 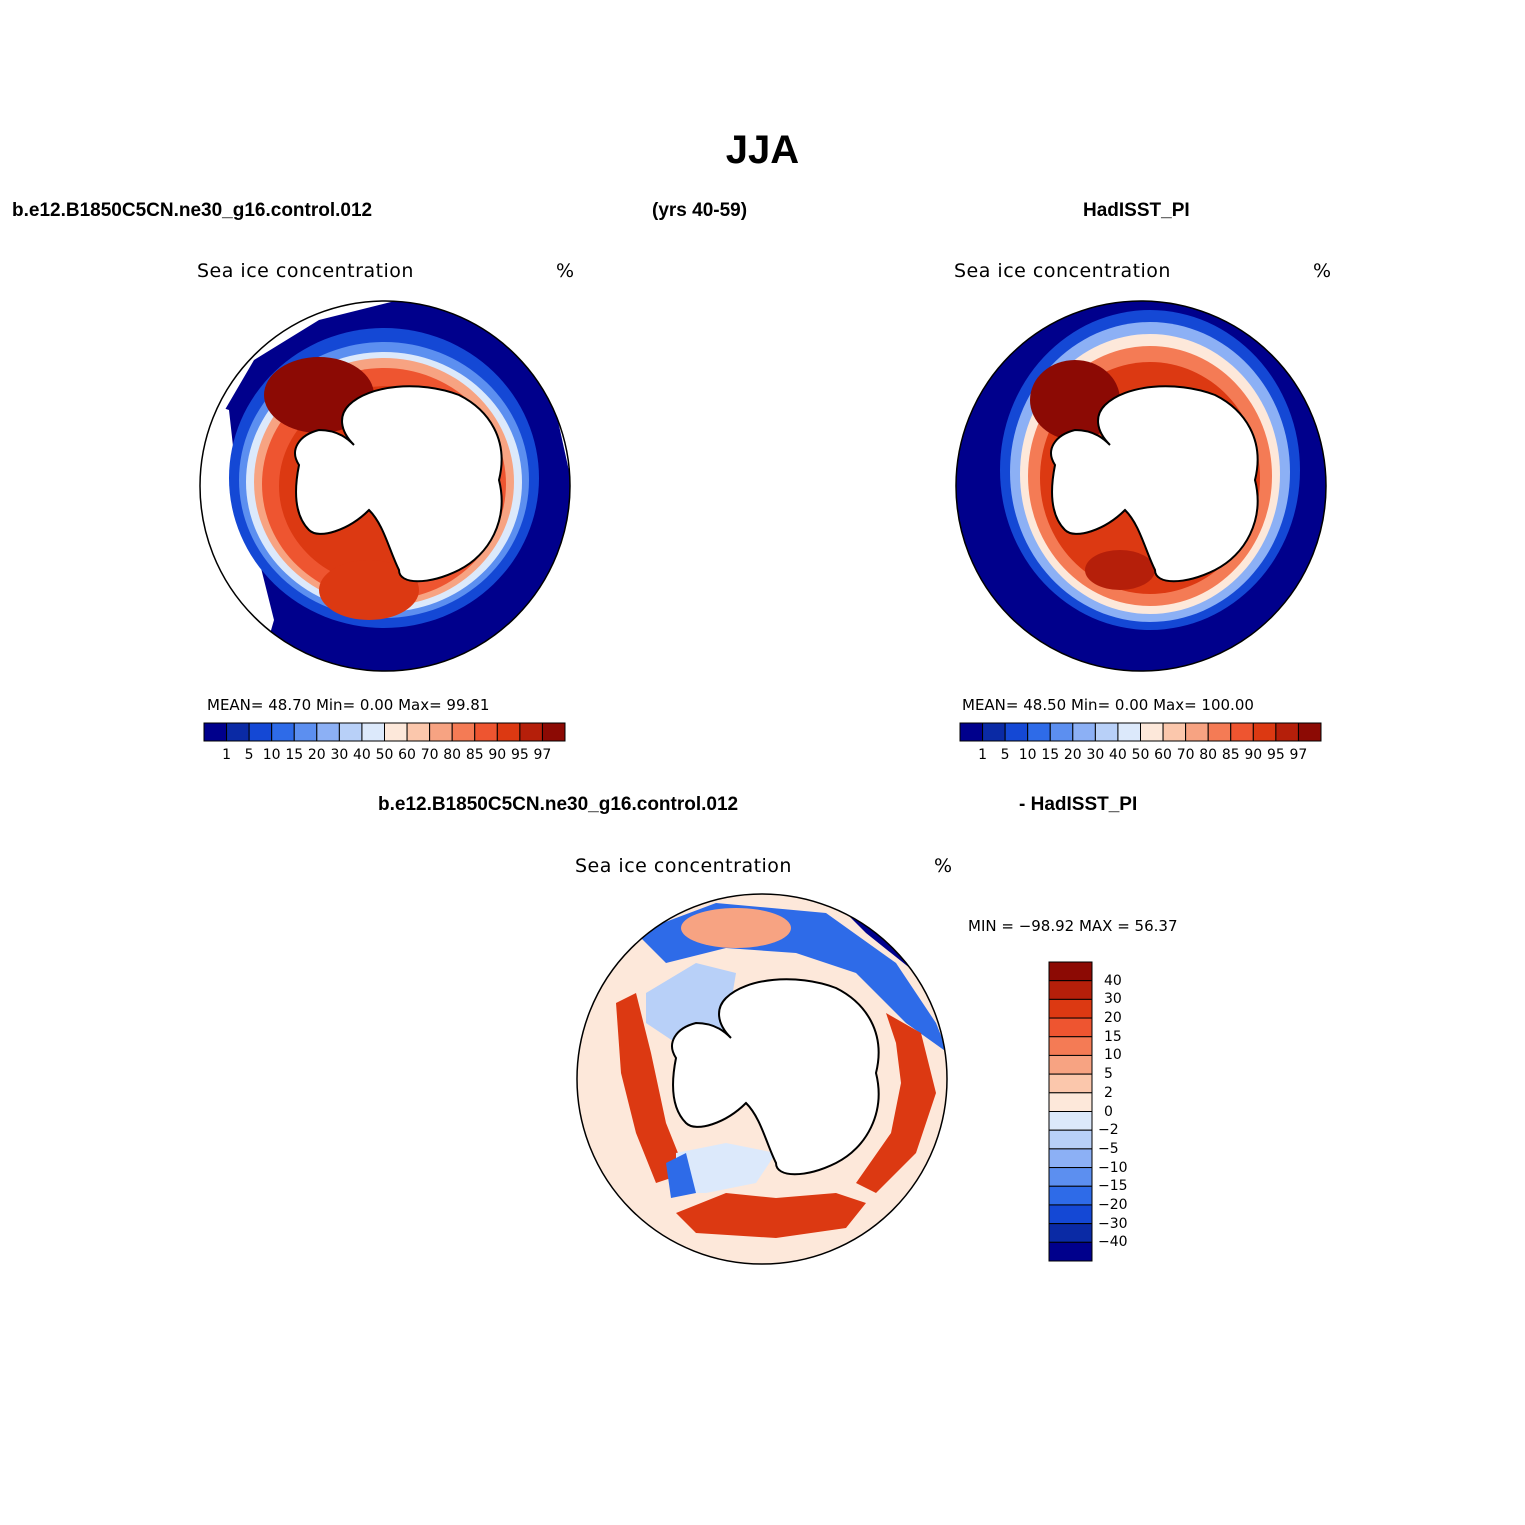 I want to click on obs-case-label: HadISST_PI, so click(x=1136, y=210).